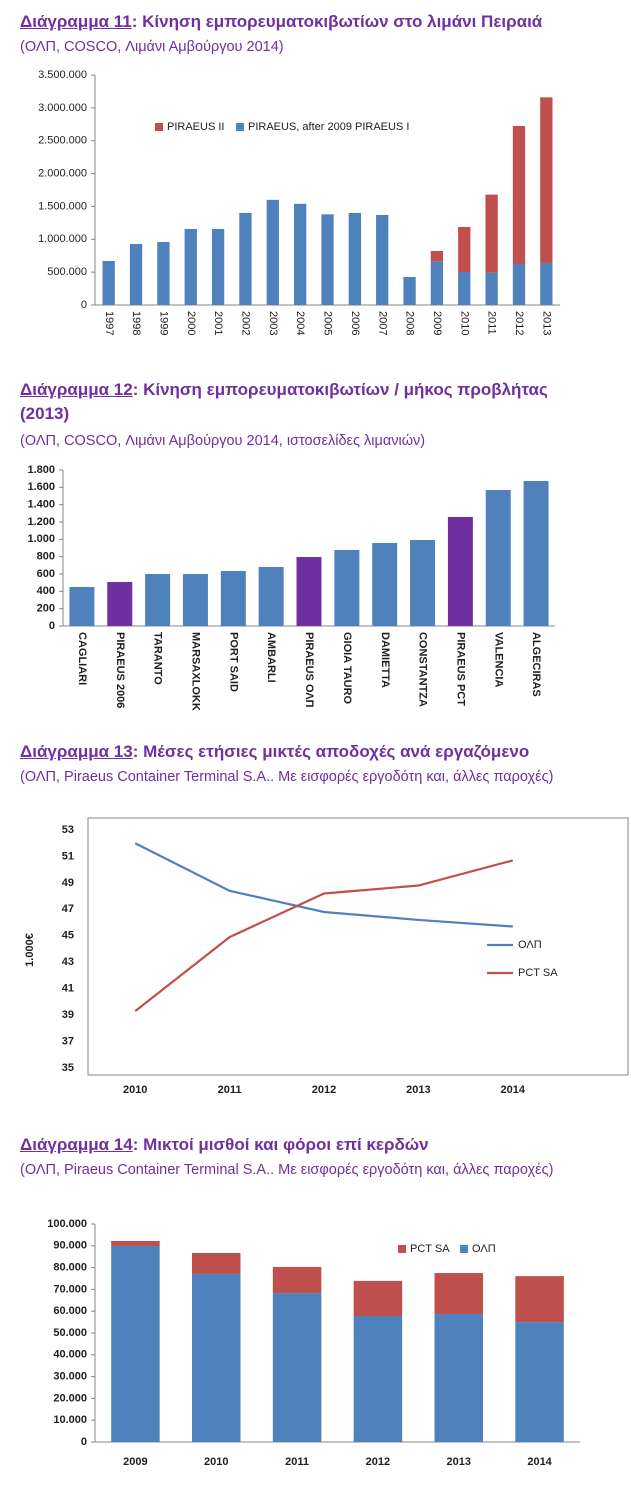 The image size is (631, 1485). Describe the element at coordinates (68, 830) in the screenshot. I see `y-tick-label: 53` at that location.